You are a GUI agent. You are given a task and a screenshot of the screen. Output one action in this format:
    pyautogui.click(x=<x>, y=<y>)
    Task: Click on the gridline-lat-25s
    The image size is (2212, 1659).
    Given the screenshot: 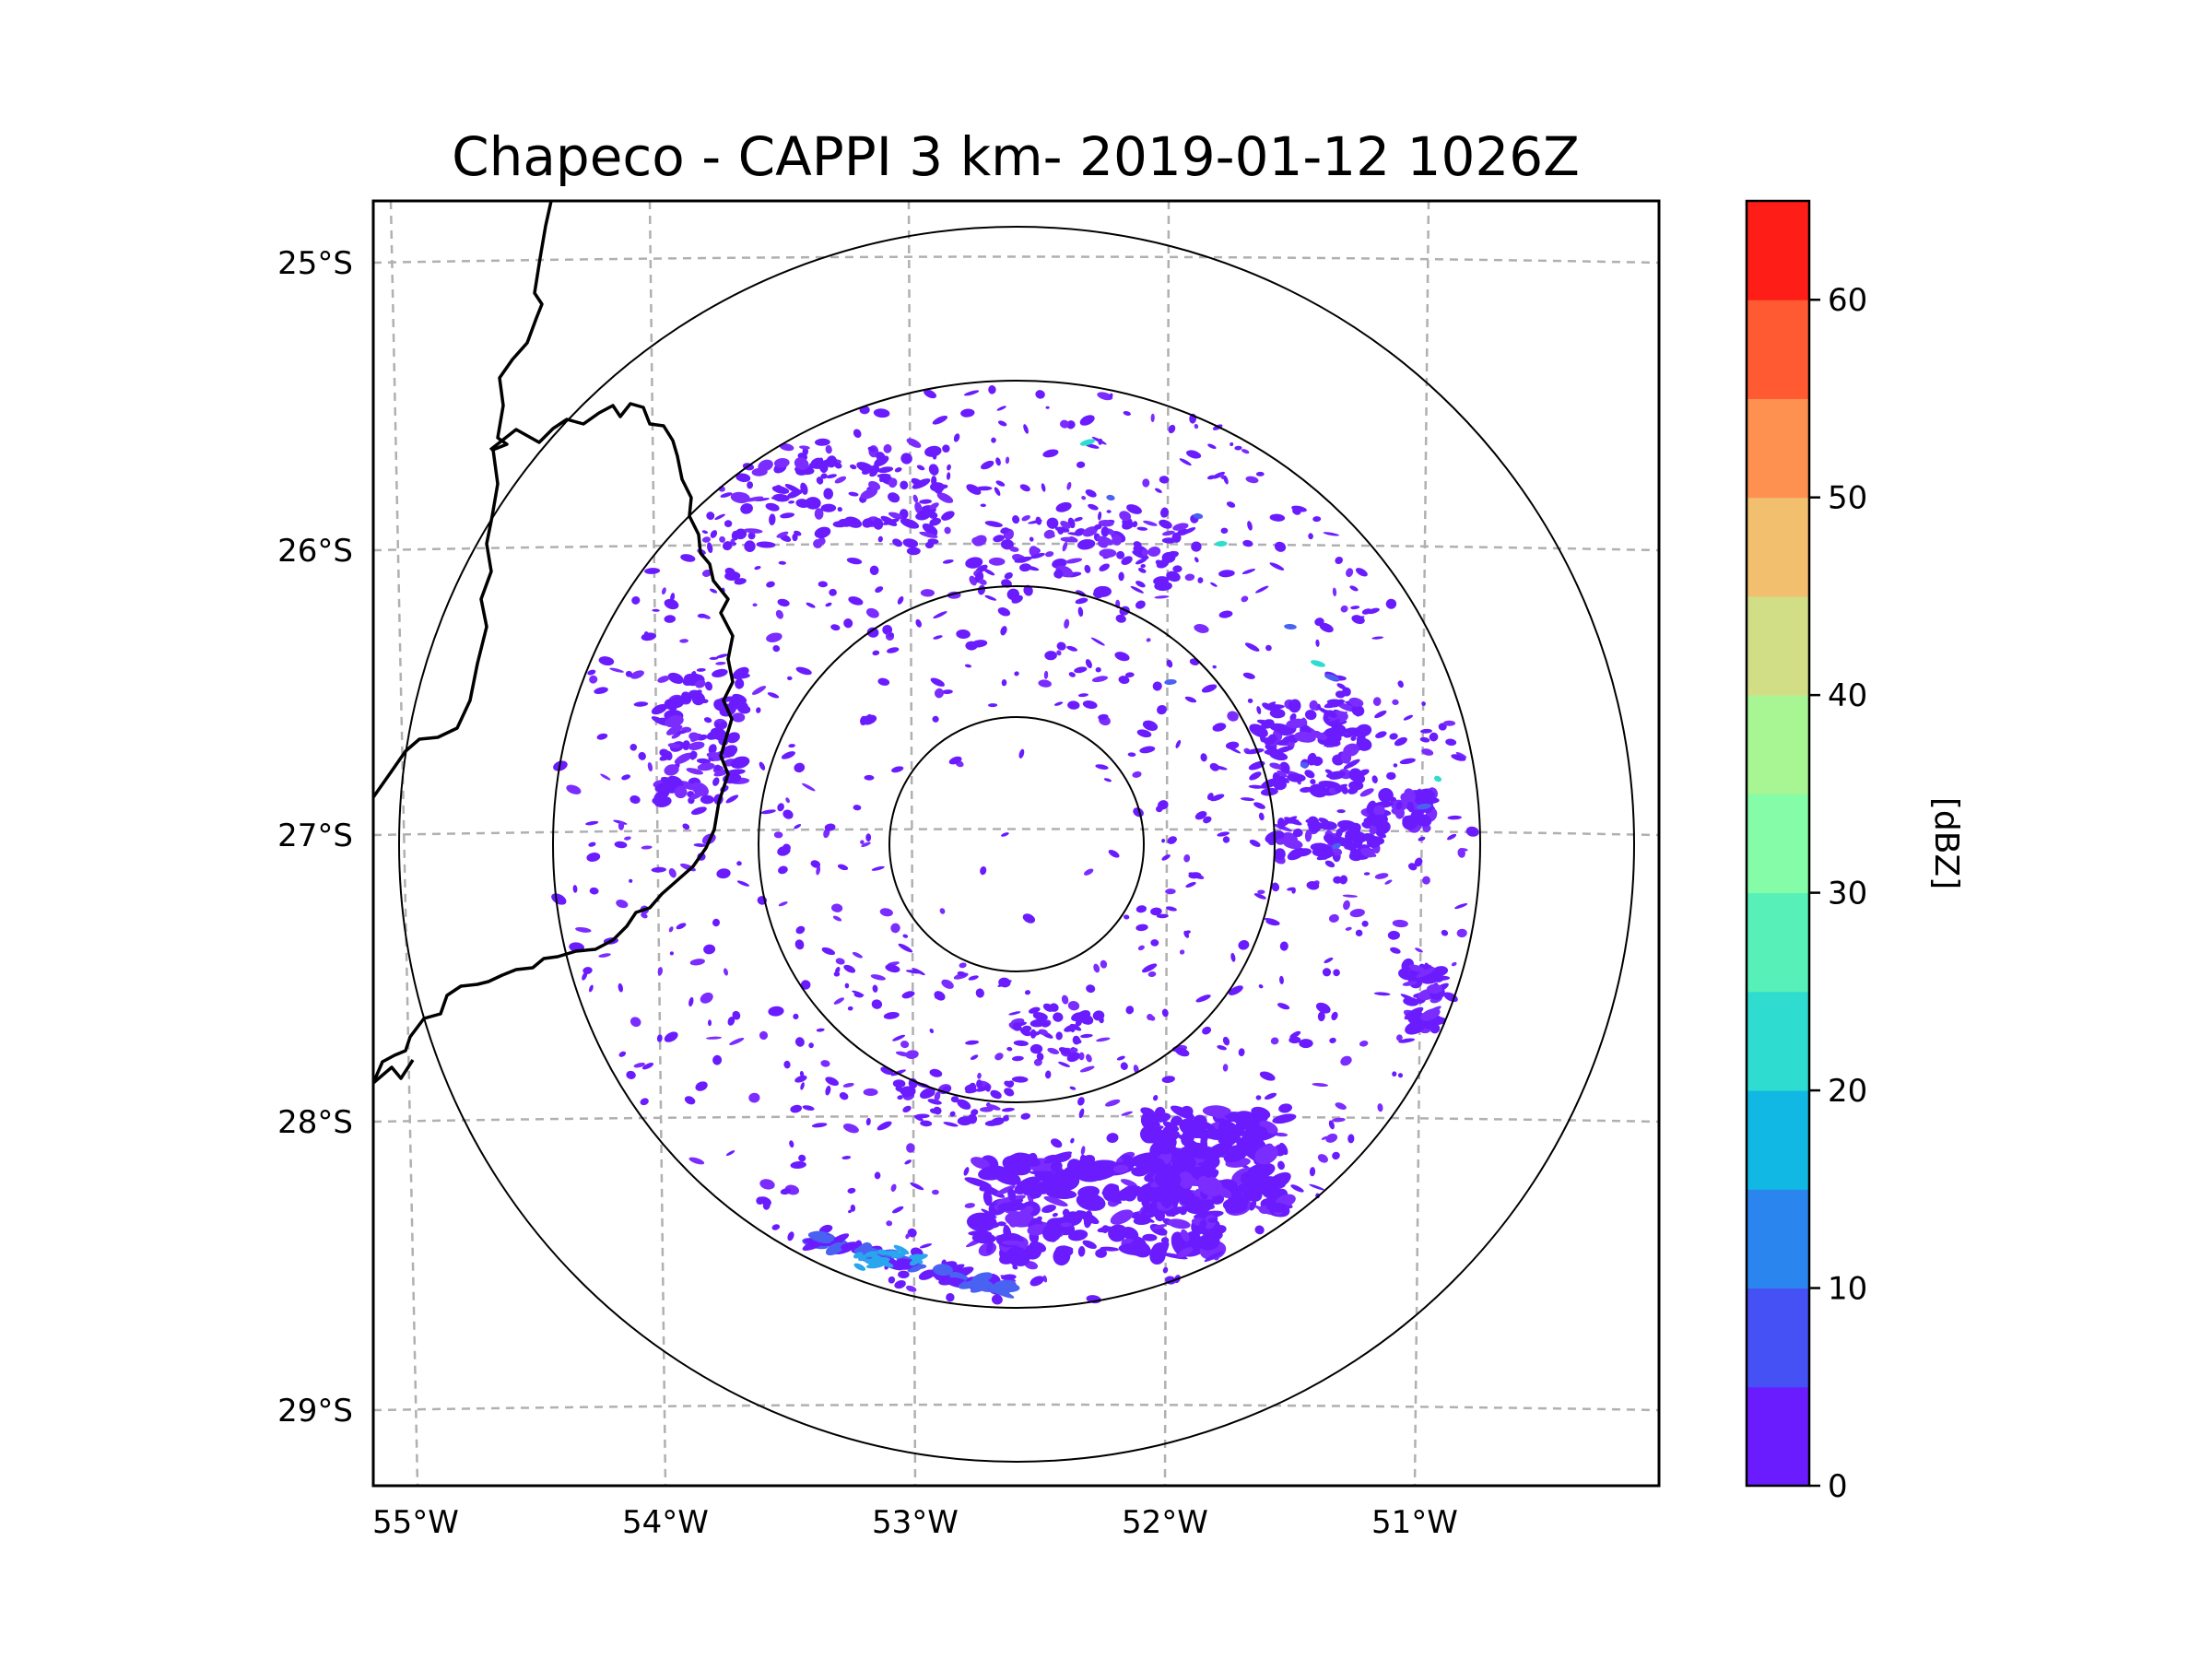 What is the action you would take?
    pyautogui.click(x=1016, y=260)
    